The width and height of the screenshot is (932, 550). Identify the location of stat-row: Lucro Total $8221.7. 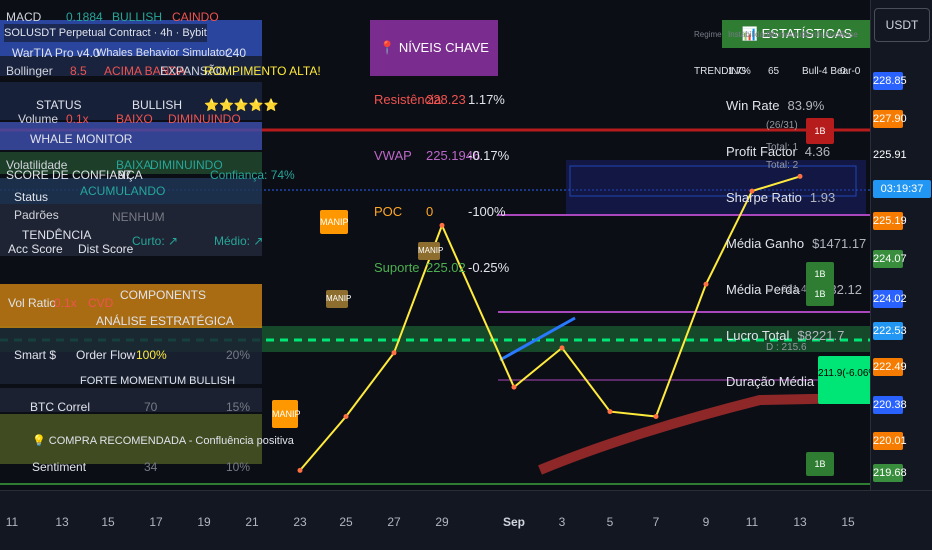
(785, 337).